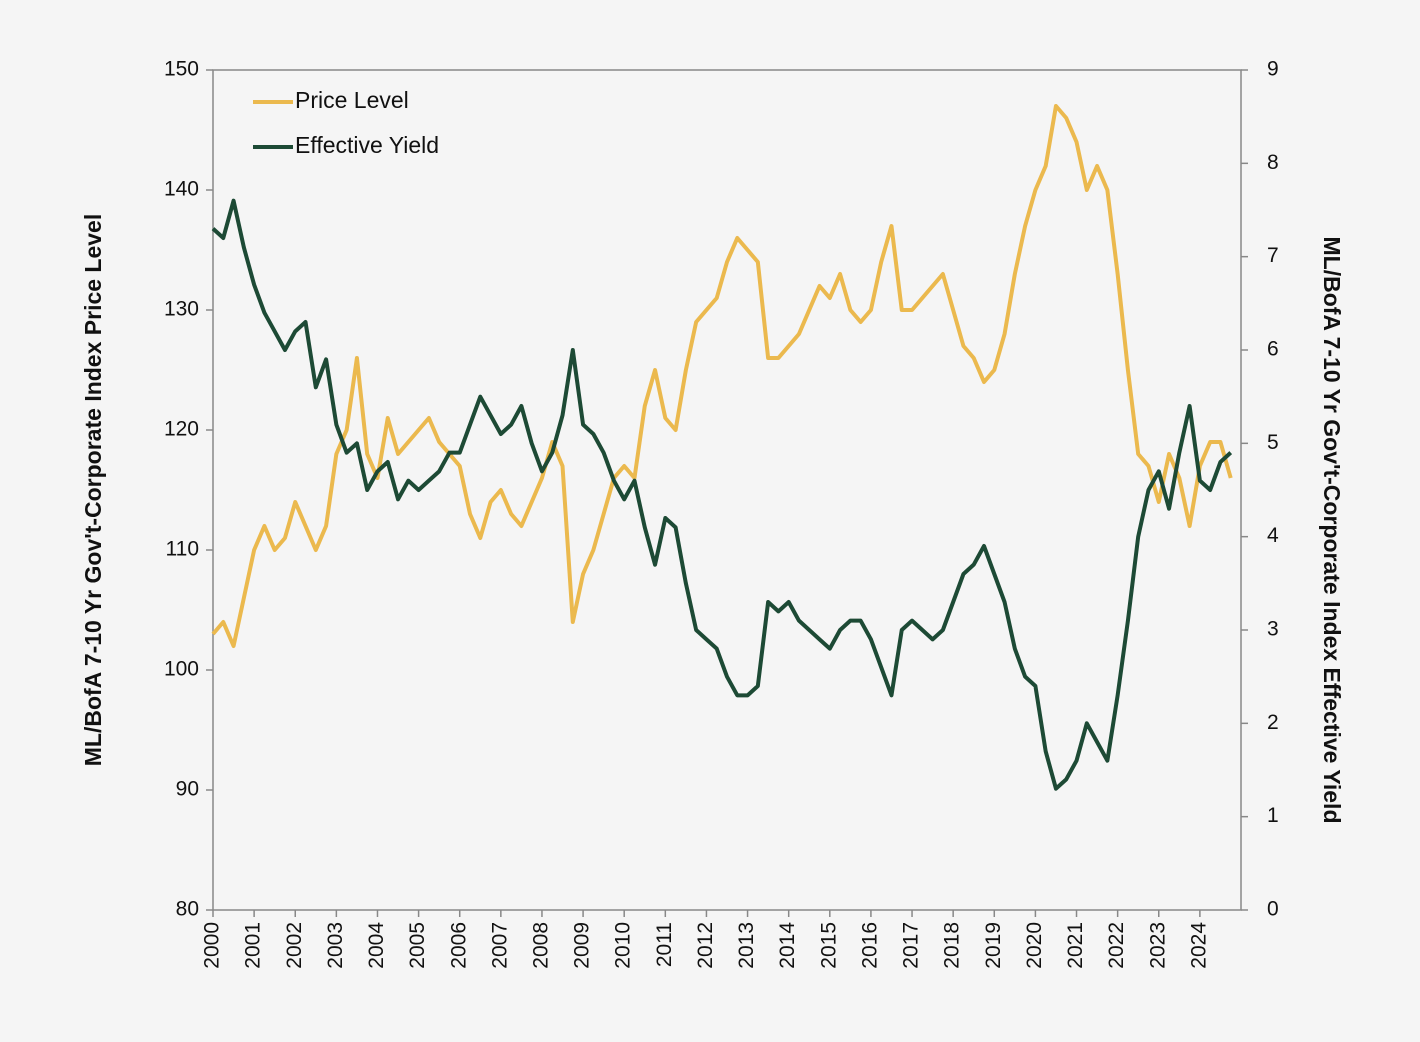  I want to click on y2-tick-label: 7, so click(1273, 255).